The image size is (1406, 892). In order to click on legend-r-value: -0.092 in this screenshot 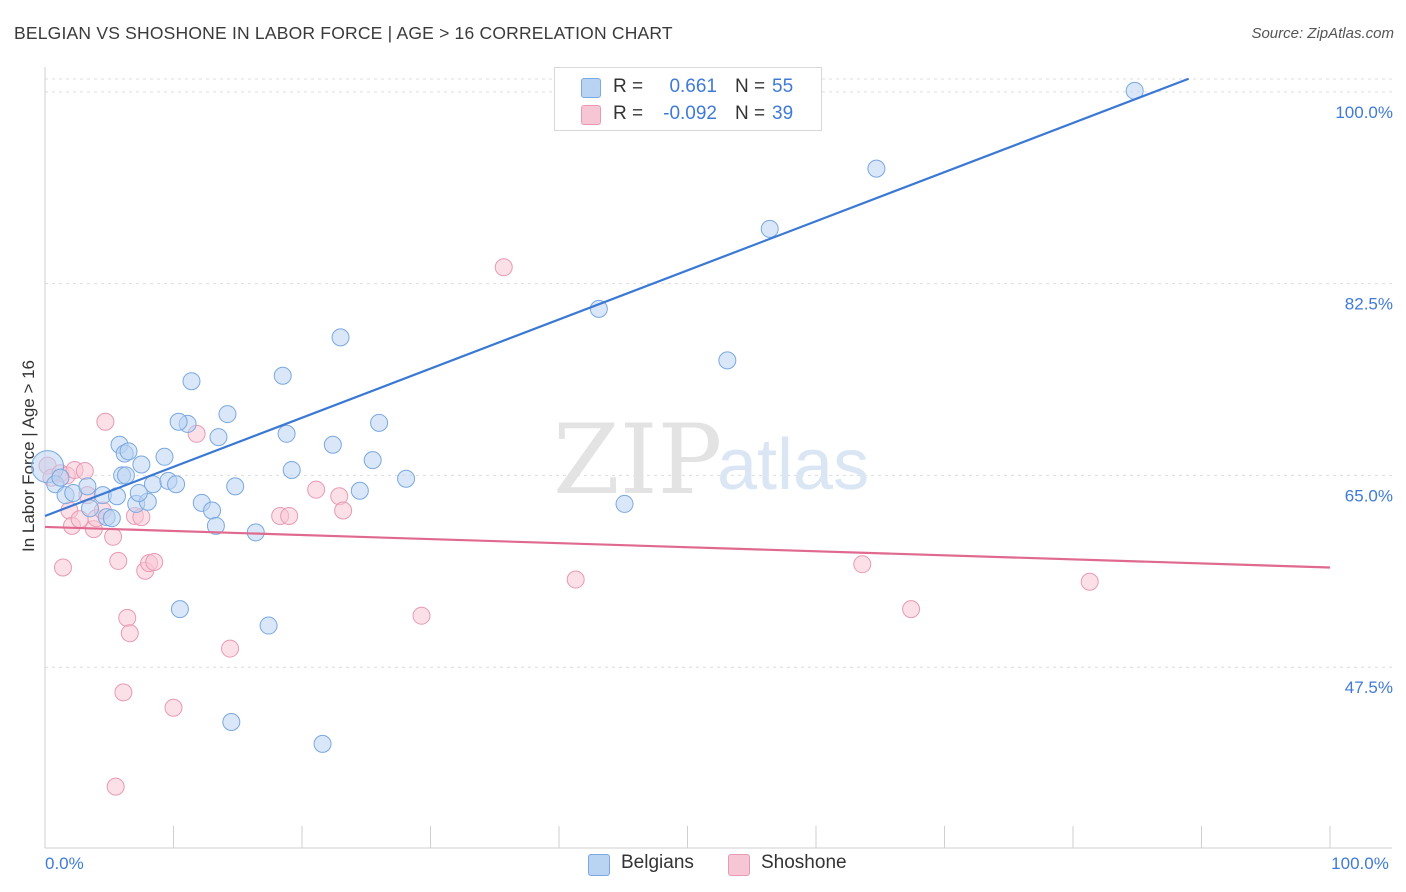, I will do `click(690, 113)`.